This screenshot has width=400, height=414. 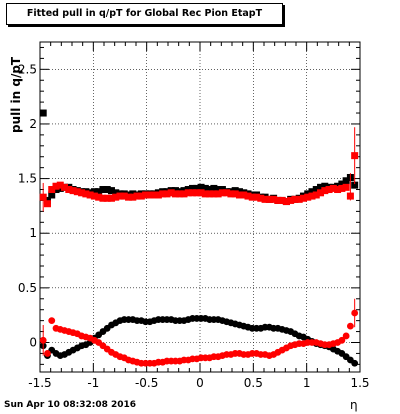 What do you see at coordinates (33, 233) in the screenshot?
I see `y-tick-label: 1` at bounding box center [33, 233].